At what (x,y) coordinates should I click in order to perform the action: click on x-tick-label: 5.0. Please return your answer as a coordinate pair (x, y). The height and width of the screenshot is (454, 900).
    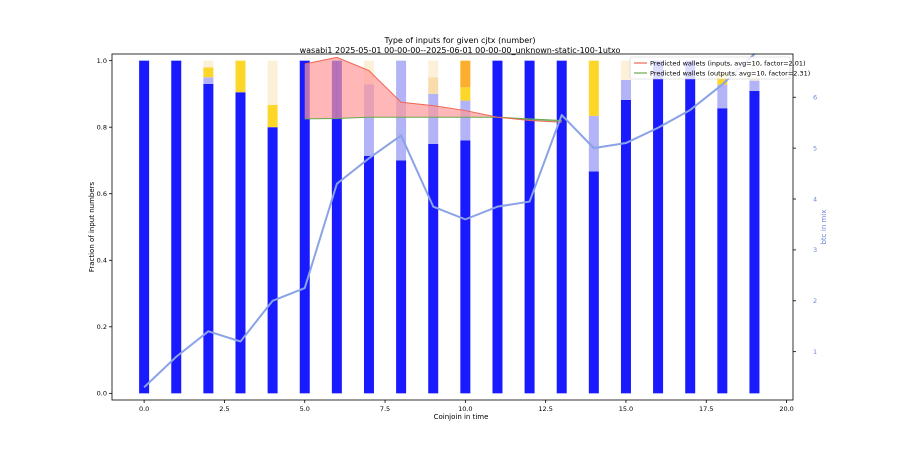
    Looking at the image, I should click on (305, 409).